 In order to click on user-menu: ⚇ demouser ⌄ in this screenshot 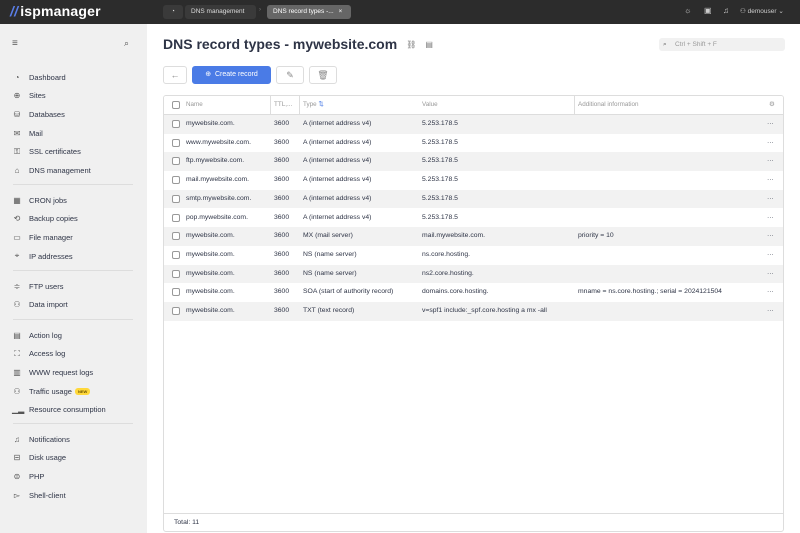, I will do `click(762, 11)`.